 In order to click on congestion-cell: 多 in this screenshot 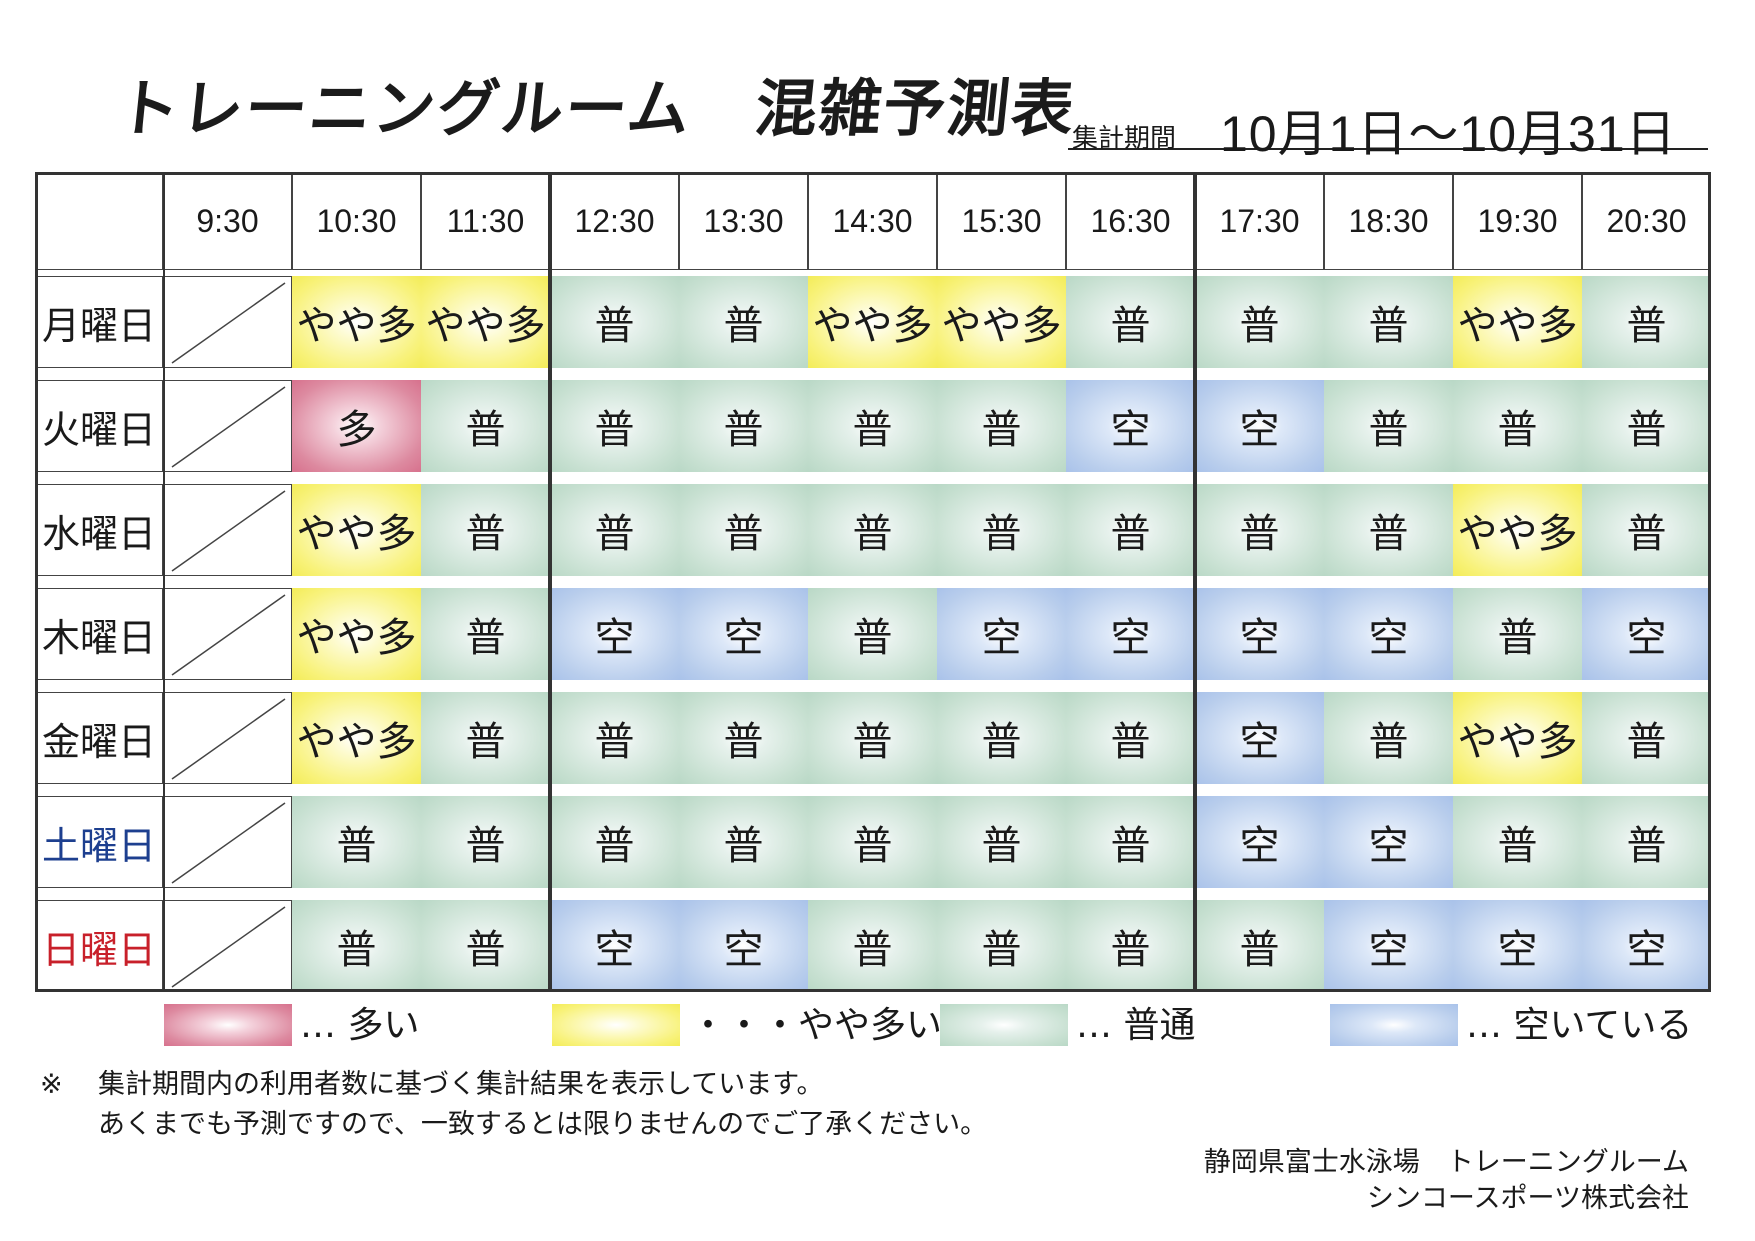, I will do `click(356, 426)`.